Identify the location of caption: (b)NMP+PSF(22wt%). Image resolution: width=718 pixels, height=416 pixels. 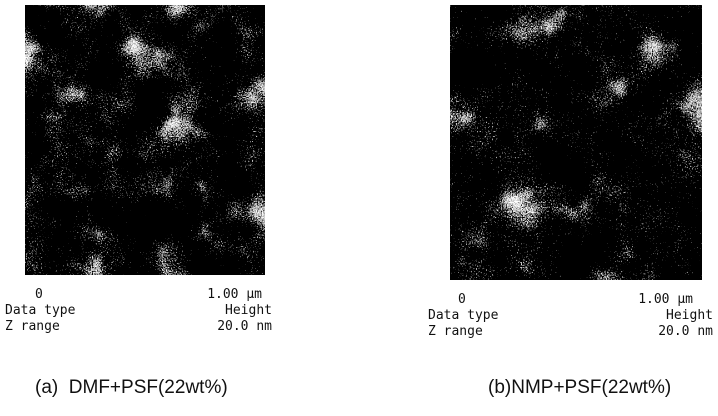
(579, 387).